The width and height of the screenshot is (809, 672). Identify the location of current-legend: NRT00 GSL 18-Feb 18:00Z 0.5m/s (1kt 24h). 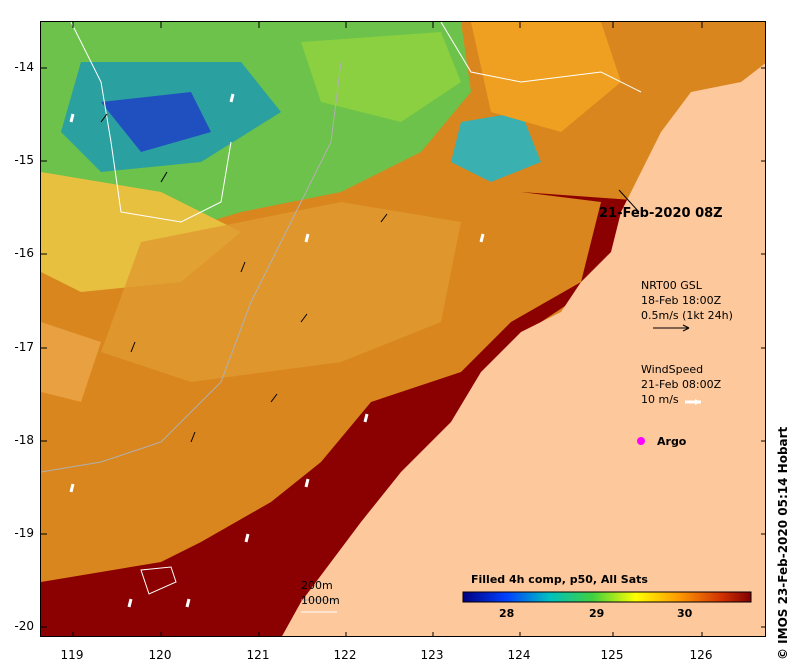
(687, 300).